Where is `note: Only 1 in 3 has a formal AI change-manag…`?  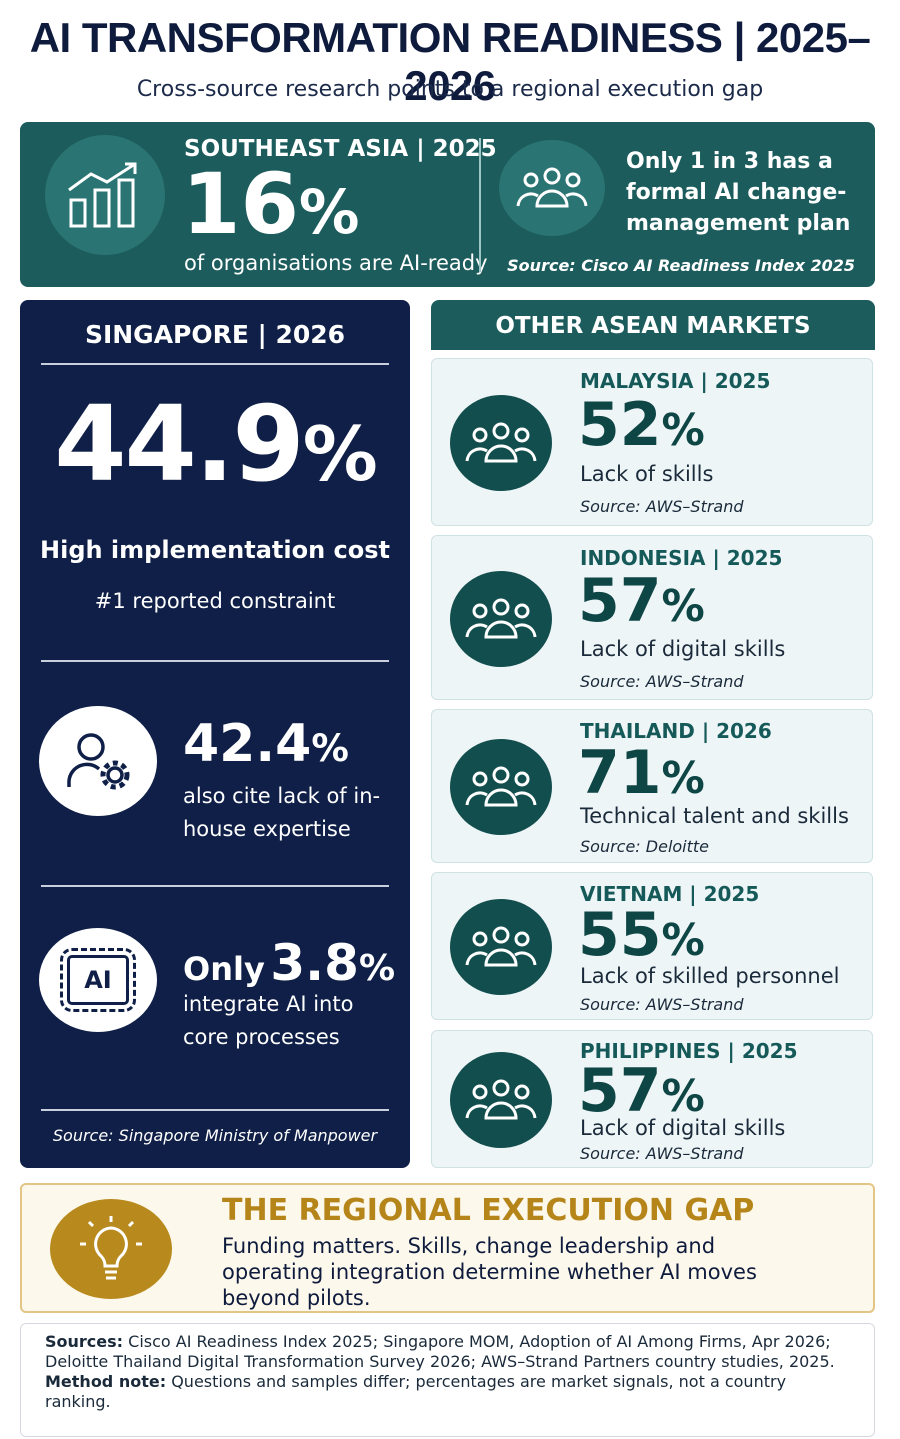 note: Only 1 in 3 has a formal AI change-manag… is located at coordinates (738, 192).